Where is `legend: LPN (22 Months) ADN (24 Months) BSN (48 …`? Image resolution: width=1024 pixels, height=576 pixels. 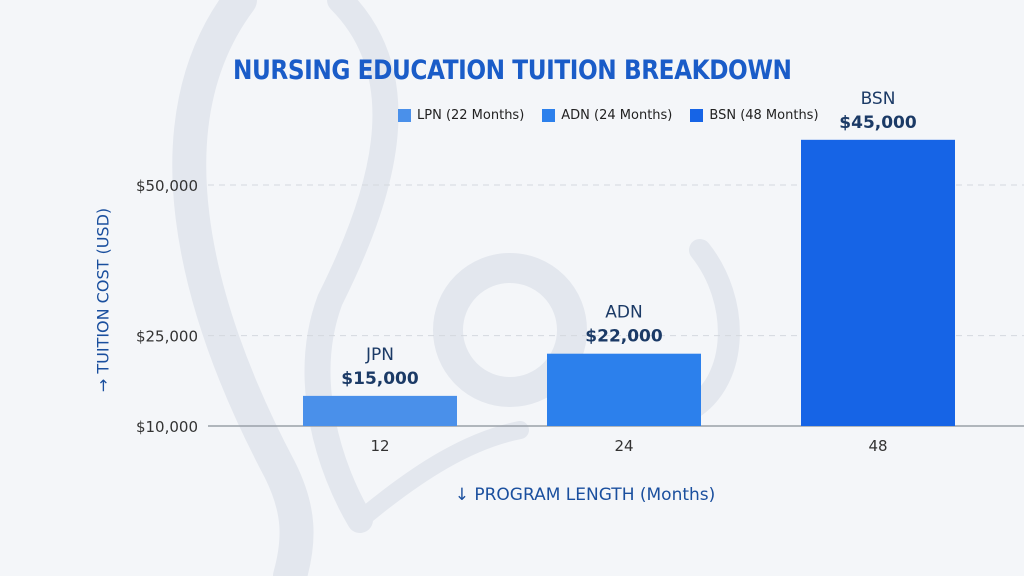 legend: LPN (22 Months) ADN (24 Months) BSN (48 … is located at coordinates (608, 115).